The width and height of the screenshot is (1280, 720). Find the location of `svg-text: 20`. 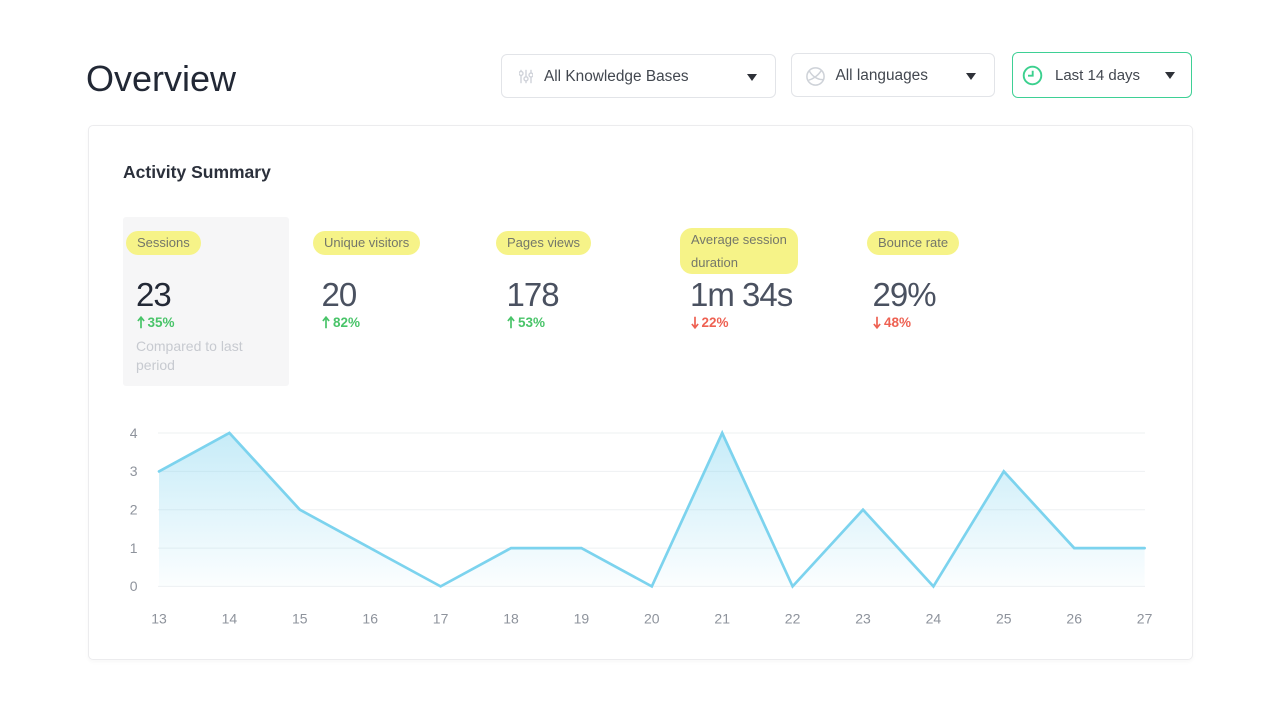

svg-text: 20 is located at coordinates (652, 619).